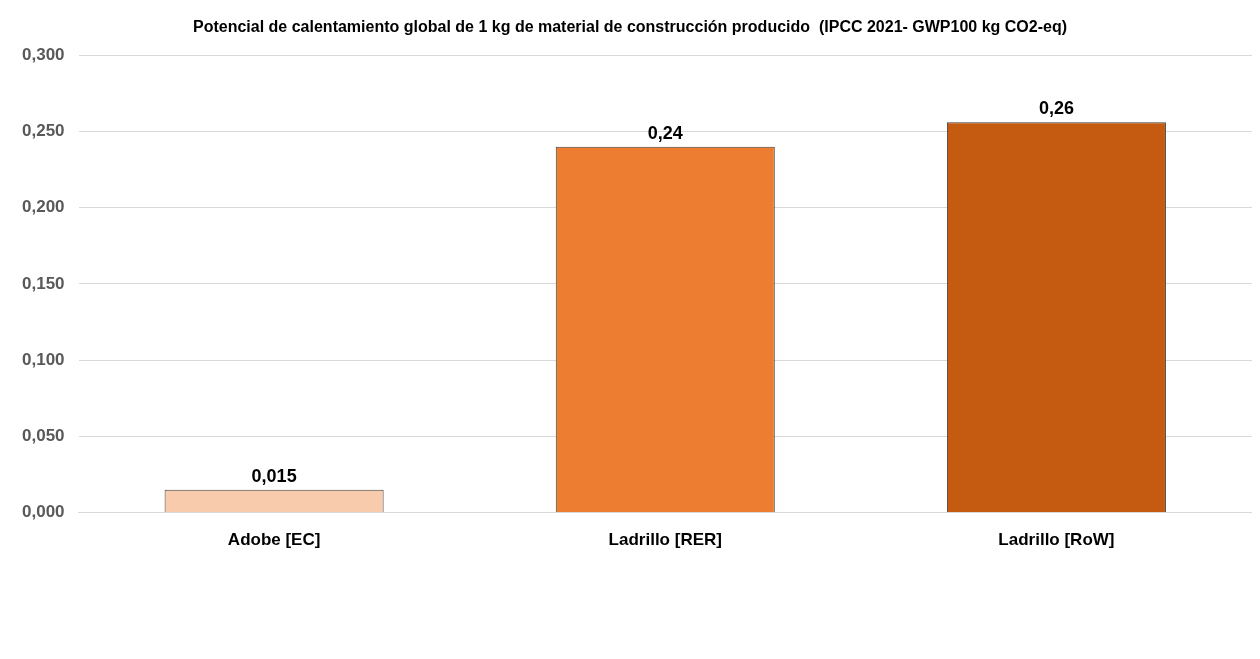  Describe the element at coordinates (665, 540) in the screenshot. I see `x-tick-label: Ladrillo [RER]` at that location.